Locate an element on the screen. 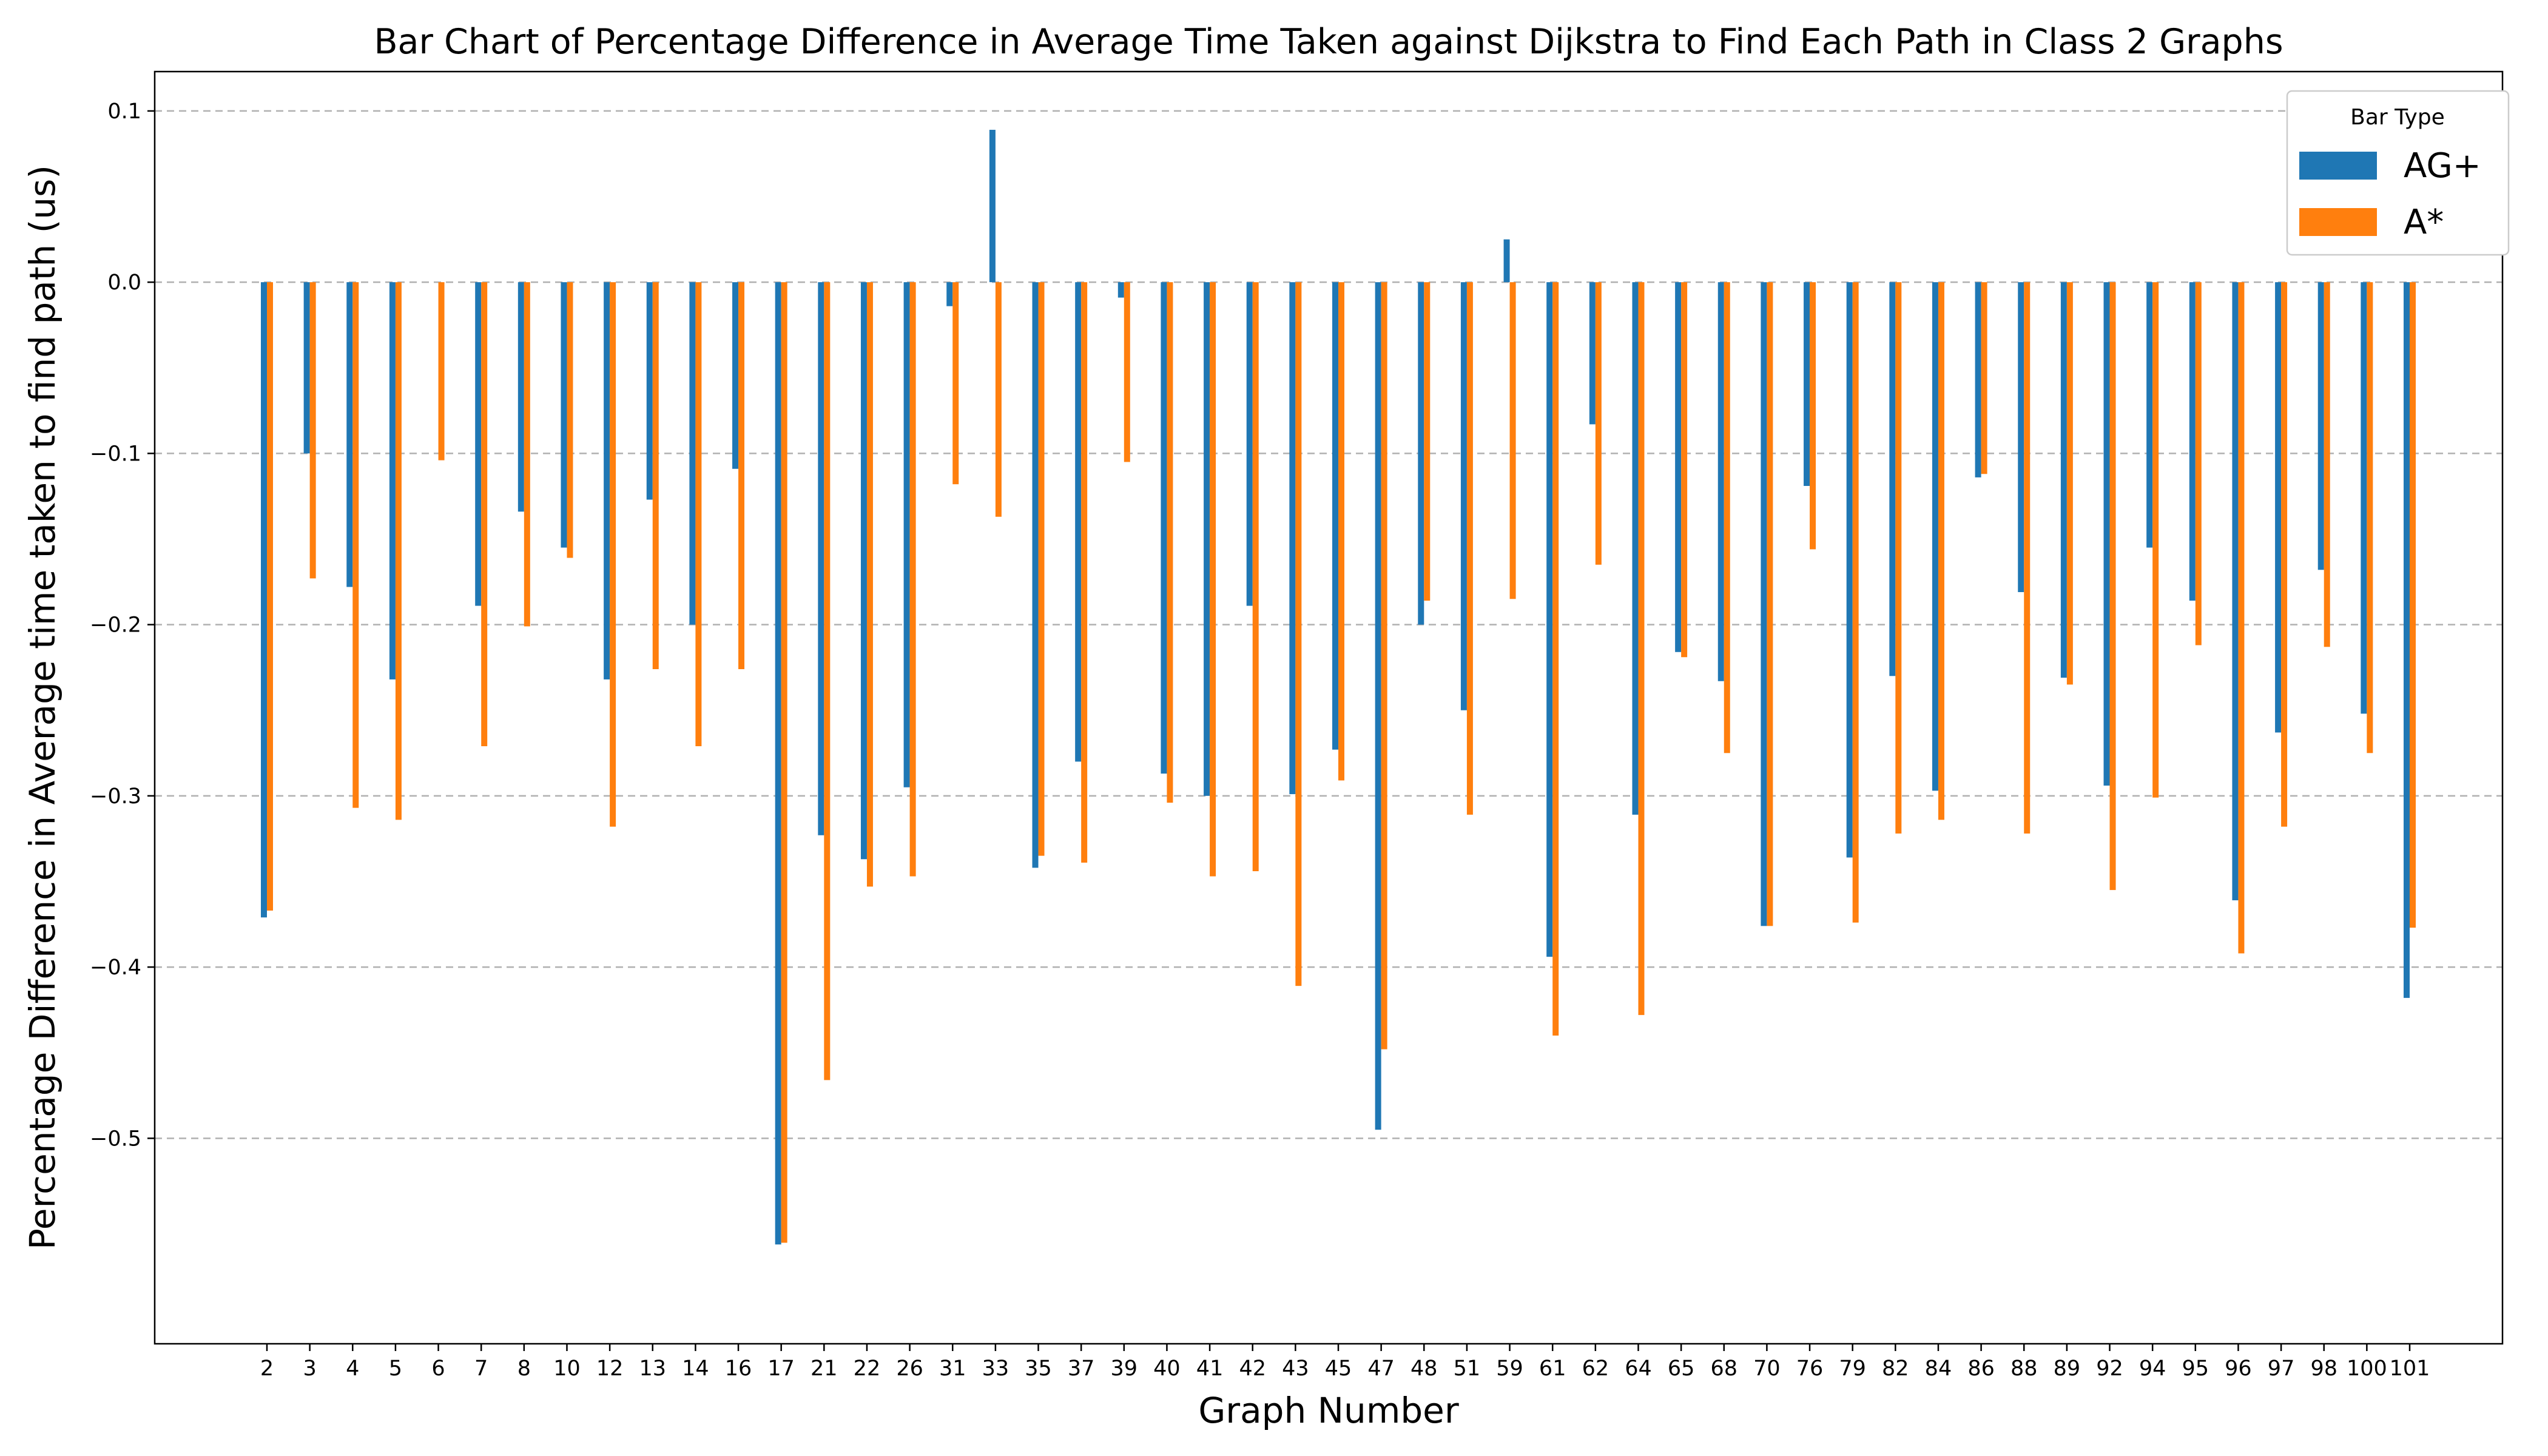 Image resolution: width=2548 pixels, height=1456 pixels. y-tick-label: 0.1 is located at coordinates (124, 111).